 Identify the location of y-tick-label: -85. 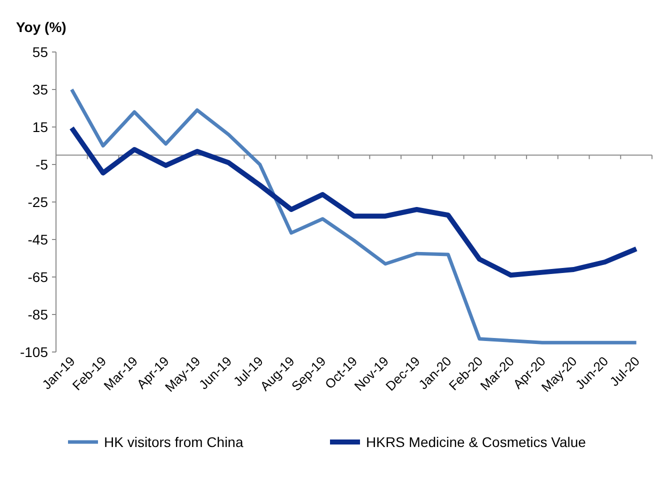
(38, 314).